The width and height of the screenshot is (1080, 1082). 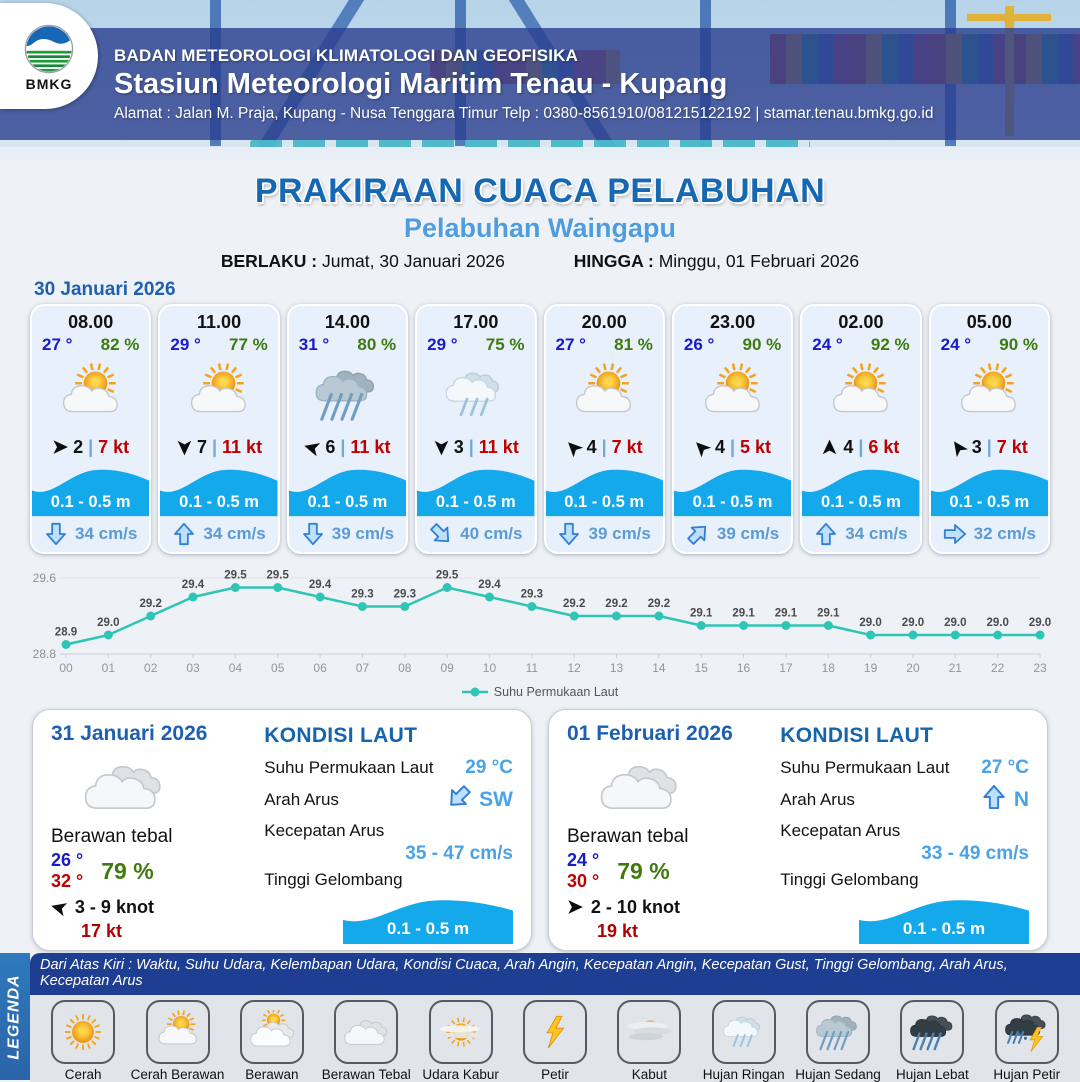 What do you see at coordinates (67, 860) in the screenshot?
I see `temp-min: 26 °` at bounding box center [67, 860].